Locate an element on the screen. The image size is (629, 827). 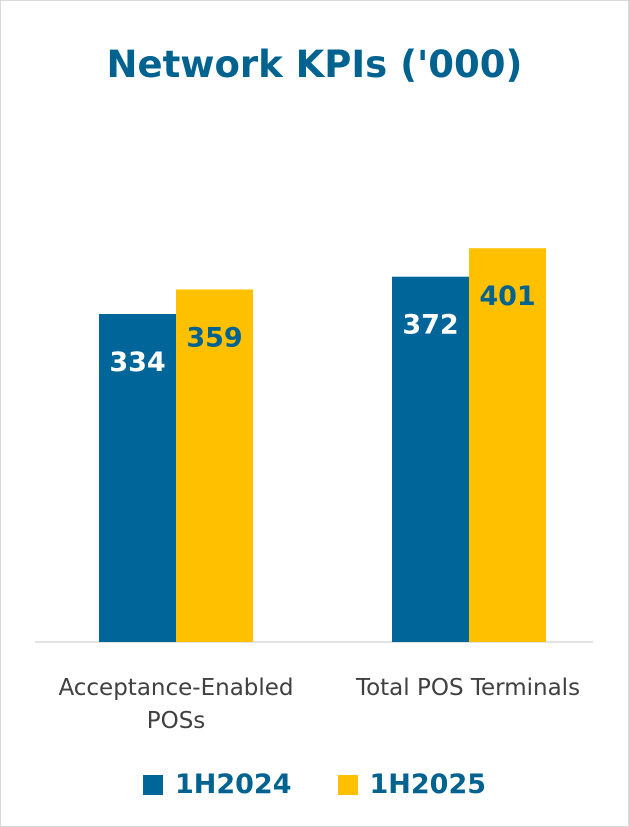
legend-label-1h2024: 1H2024 is located at coordinates (233, 784).